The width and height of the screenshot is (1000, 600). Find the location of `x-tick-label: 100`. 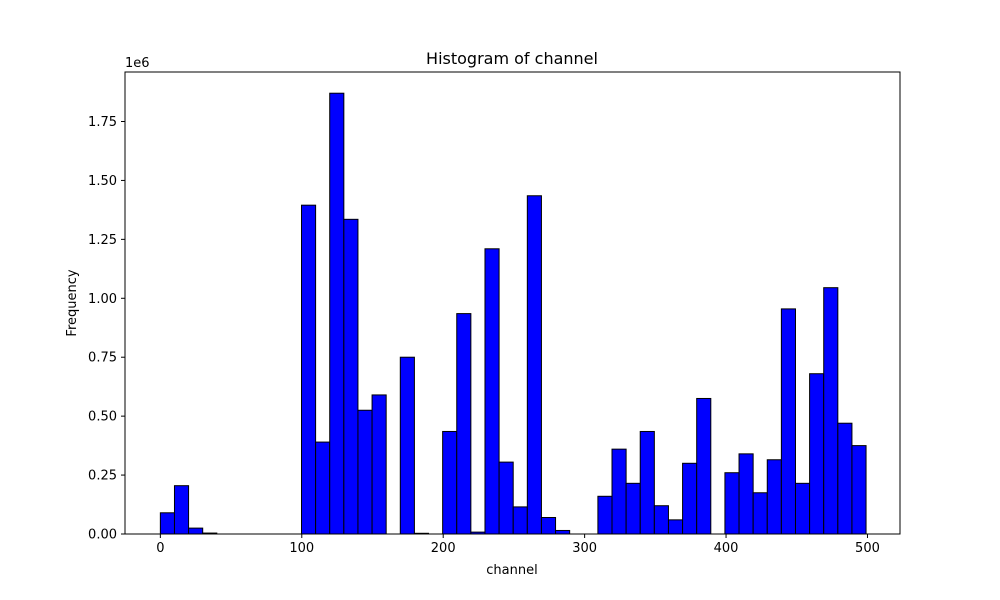

x-tick-label: 100 is located at coordinates (301, 548).